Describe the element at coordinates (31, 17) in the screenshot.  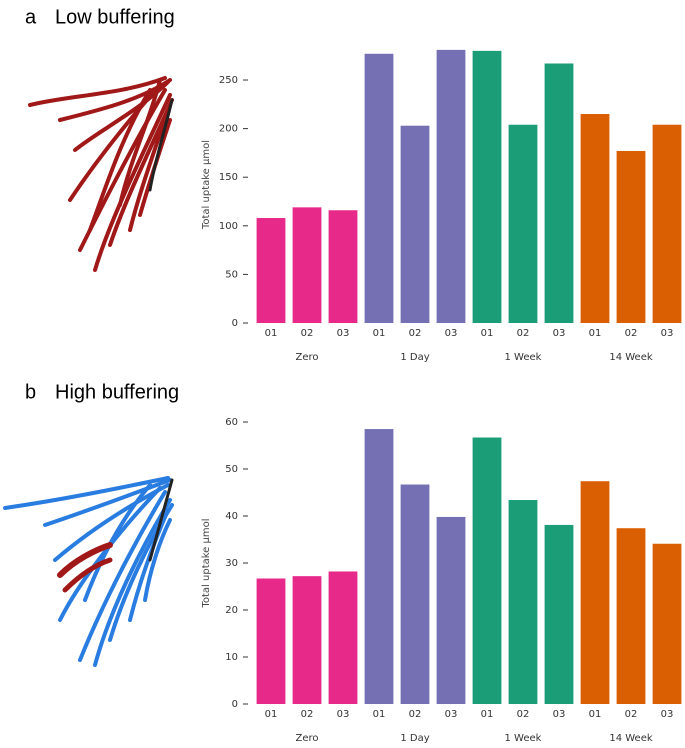
I see `panel-label: a` at that location.